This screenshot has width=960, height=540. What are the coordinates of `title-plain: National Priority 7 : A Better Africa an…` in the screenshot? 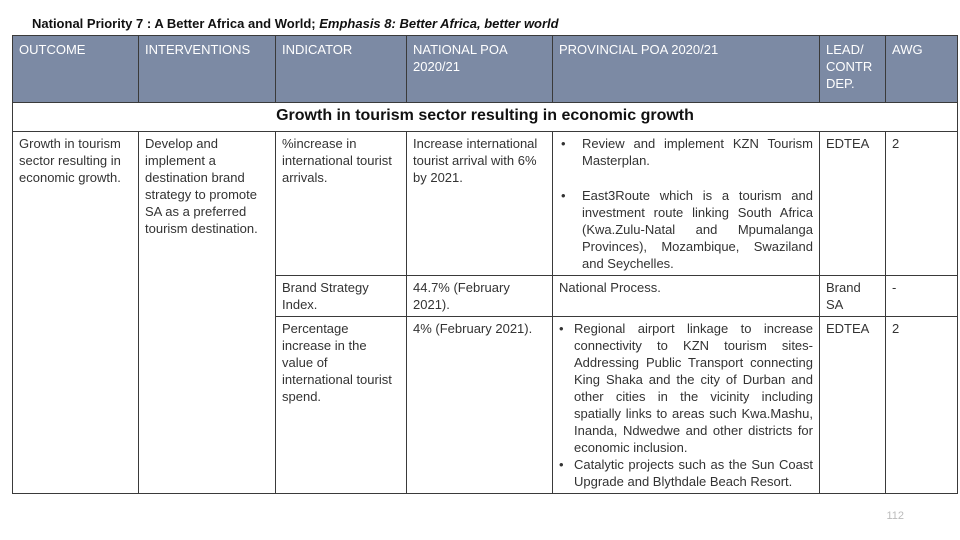 It's located at (176, 23).